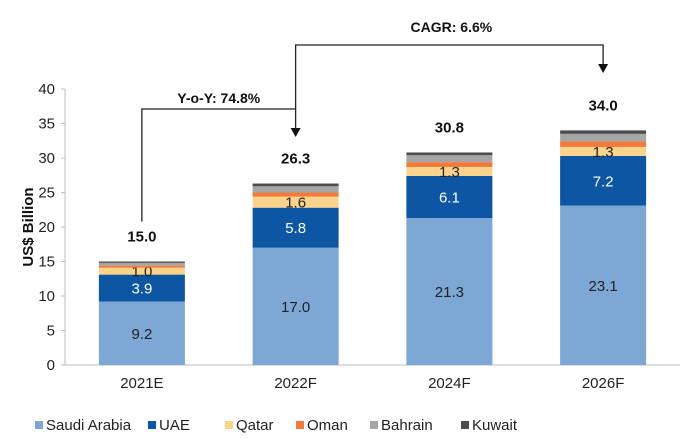  Describe the element at coordinates (449, 76) in the screenshot. I see `cagr-bracket-line` at that location.